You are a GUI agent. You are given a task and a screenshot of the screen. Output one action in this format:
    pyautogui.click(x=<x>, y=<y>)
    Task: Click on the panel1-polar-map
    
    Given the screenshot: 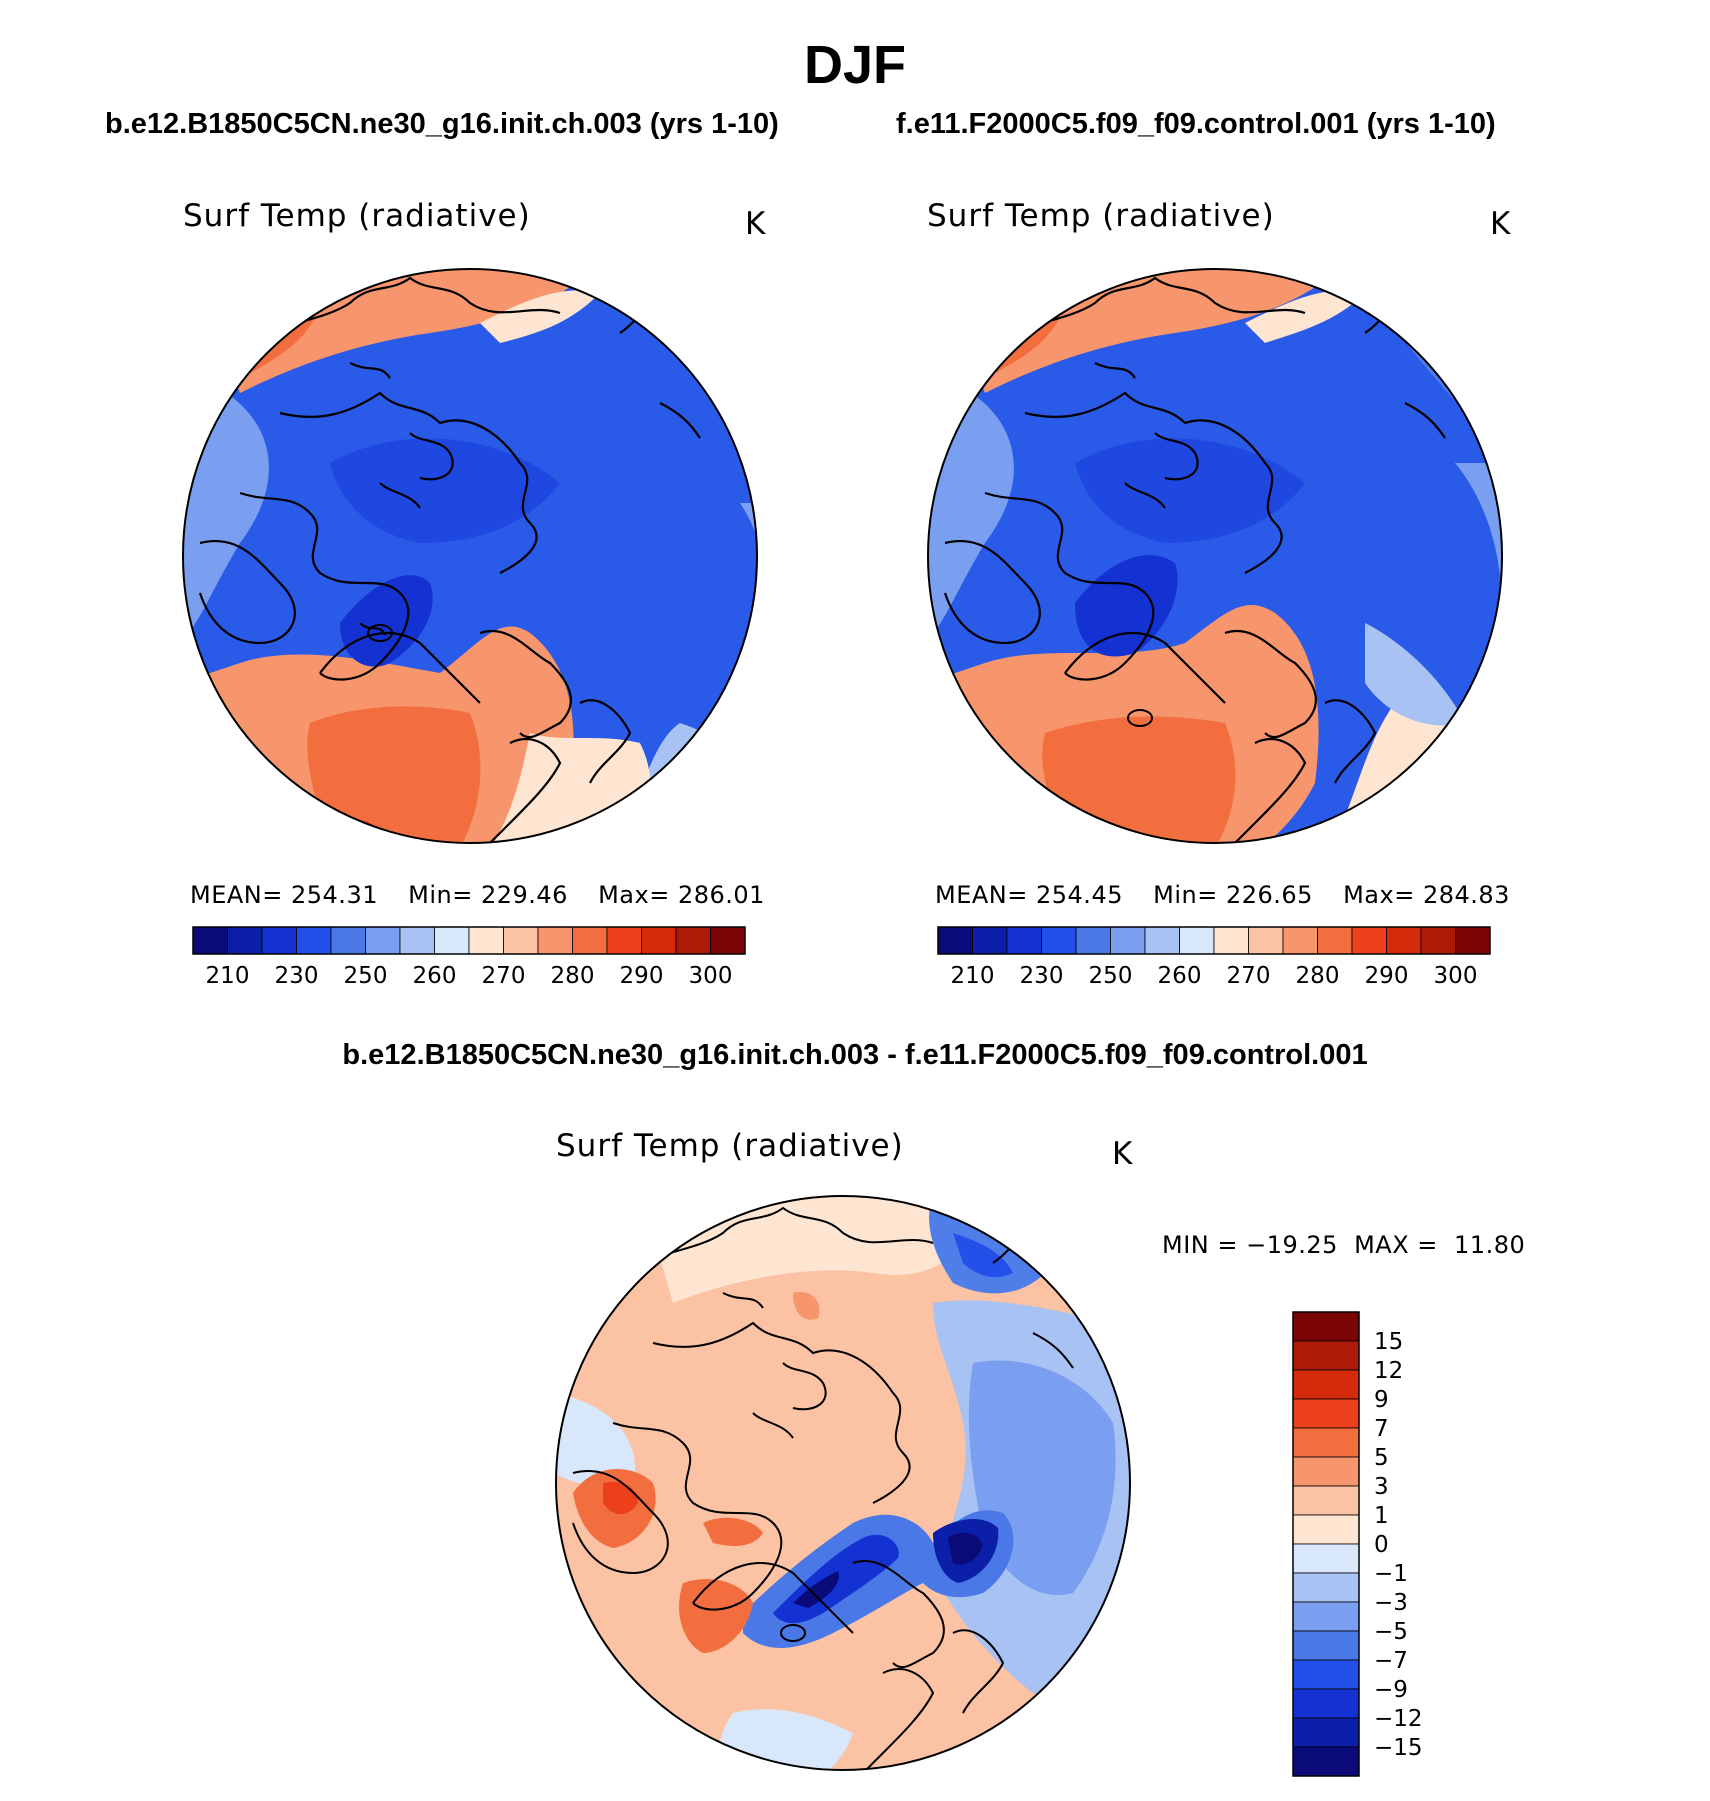 What is the action you would take?
    pyautogui.click(x=470, y=556)
    